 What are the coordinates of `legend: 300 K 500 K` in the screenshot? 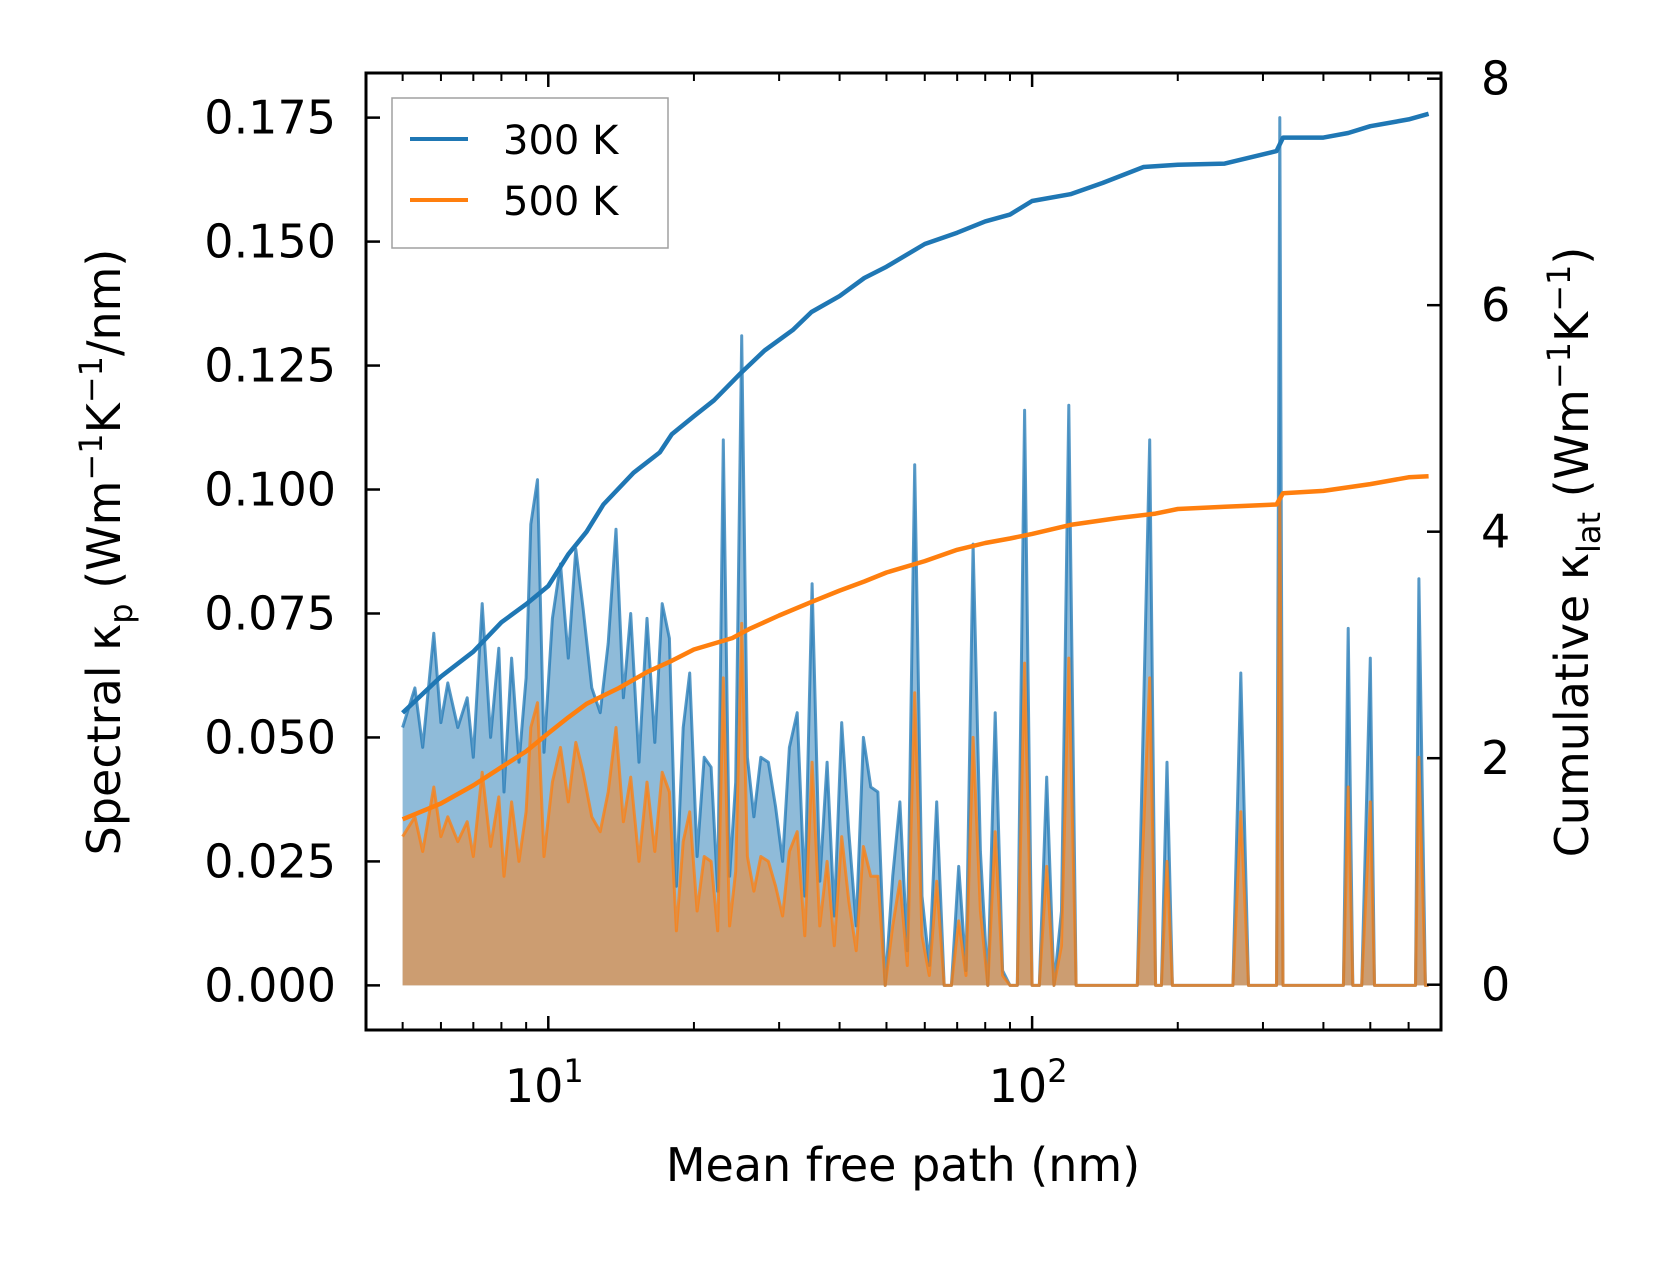 It's located at (530, 173).